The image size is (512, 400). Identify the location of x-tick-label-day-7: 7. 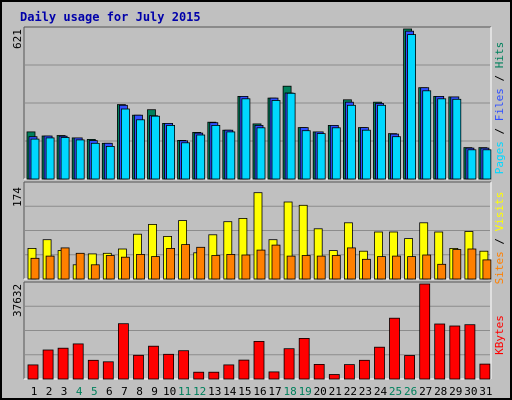
(124, 391).